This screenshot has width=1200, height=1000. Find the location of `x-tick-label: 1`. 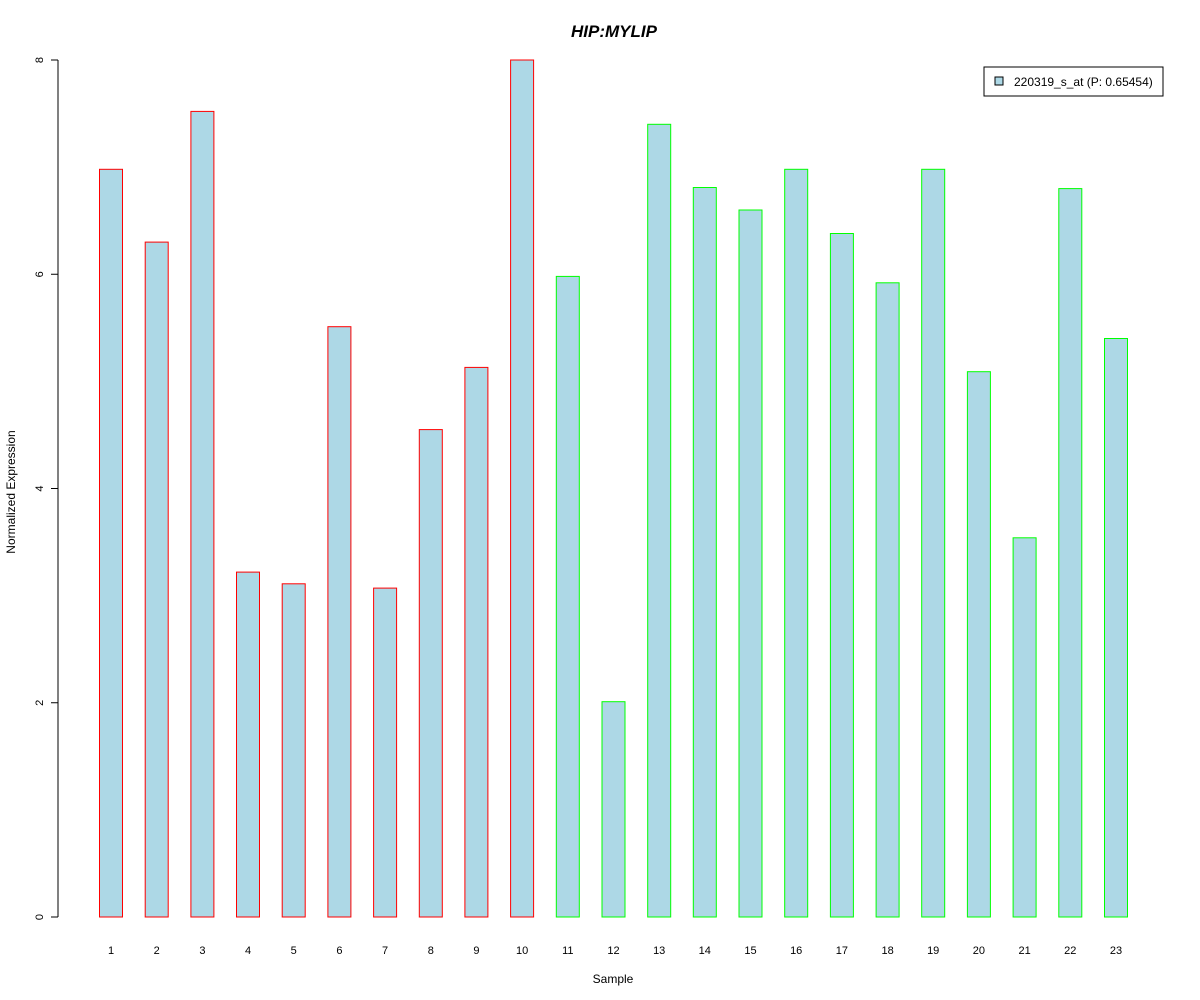

x-tick-label: 1 is located at coordinates (111, 951).